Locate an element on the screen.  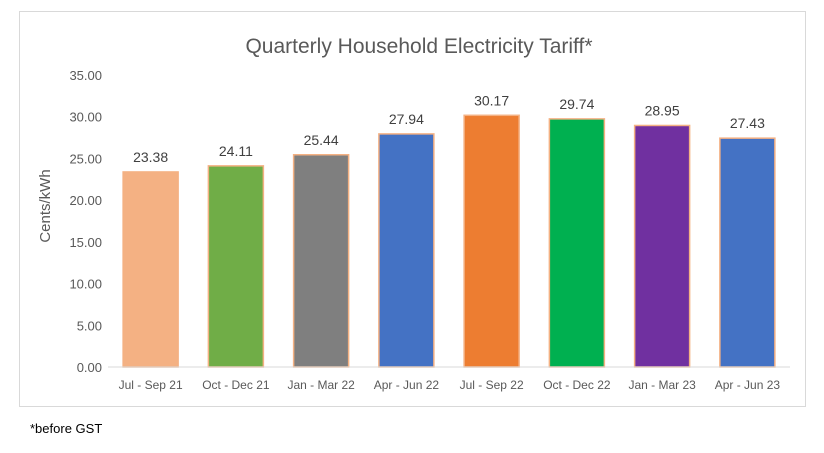
bar-value-label: 23.38 is located at coordinates (150, 157).